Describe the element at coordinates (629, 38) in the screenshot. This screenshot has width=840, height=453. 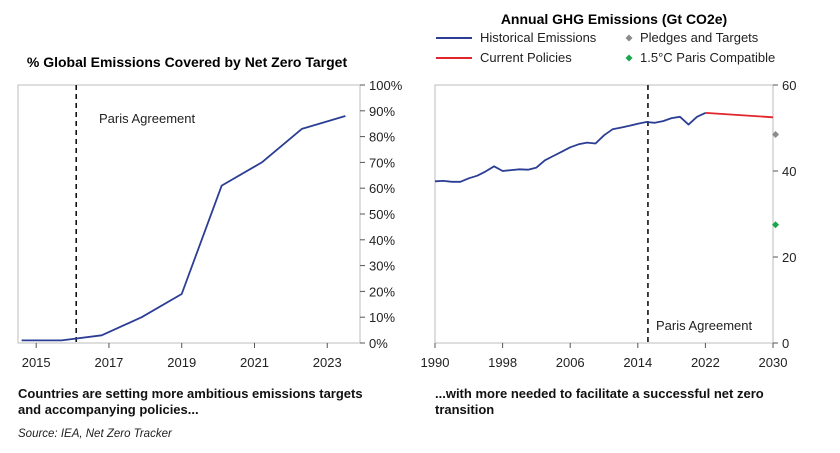
I see `legend-pledges-and-targets-swatch` at that location.